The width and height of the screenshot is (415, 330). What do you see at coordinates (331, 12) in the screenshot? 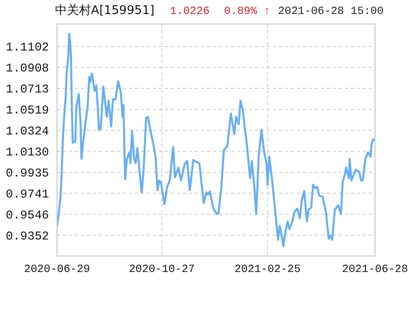
I see `text: 2021-06-28 15:00` at bounding box center [331, 12].